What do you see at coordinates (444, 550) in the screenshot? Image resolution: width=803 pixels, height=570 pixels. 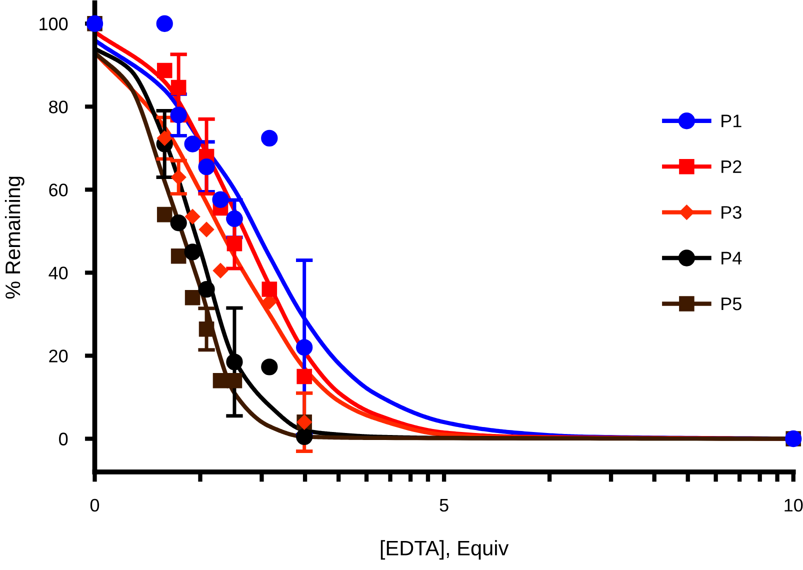 I see `x-axis-title: [EDTA], Equiv` at bounding box center [444, 550].